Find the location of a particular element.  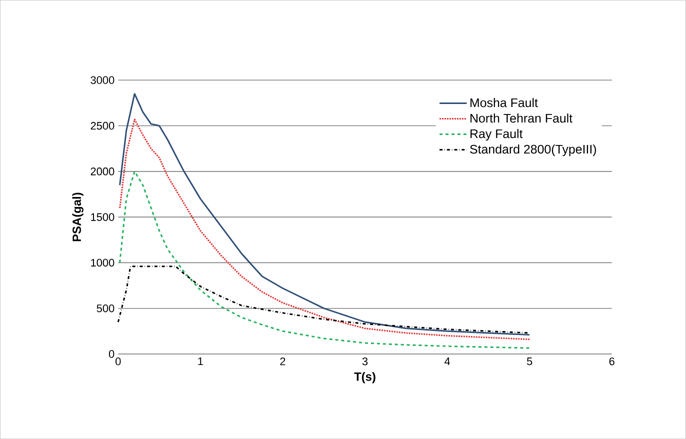

y-tick-label: 500 is located at coordinates (105, 308).